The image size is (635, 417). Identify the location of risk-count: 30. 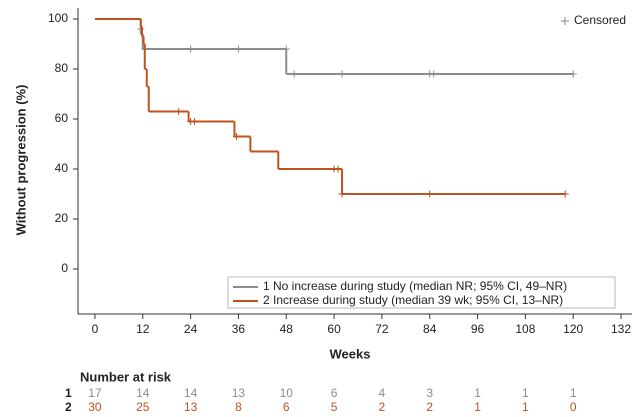
(95, 407).